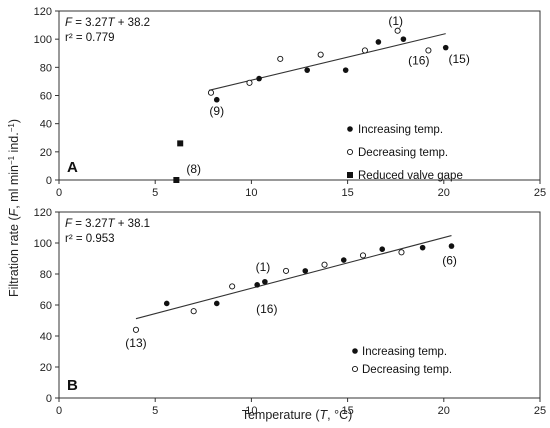 Image resolution: width=550 pixels, height=428 pixels. What do you see at coordinates (107, 23) in the screenshot?
I see `regression-equation: F = 3.27T + 38.2` at bounding box center [107, 23].